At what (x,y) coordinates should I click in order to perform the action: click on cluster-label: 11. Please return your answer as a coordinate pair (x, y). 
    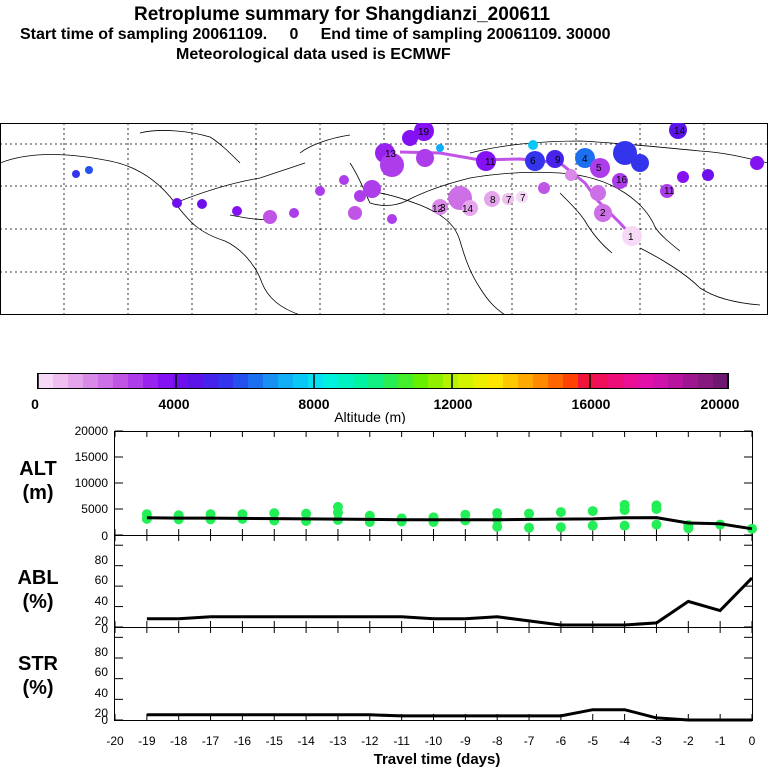
    Looking at the image, I should click on (669, 191).